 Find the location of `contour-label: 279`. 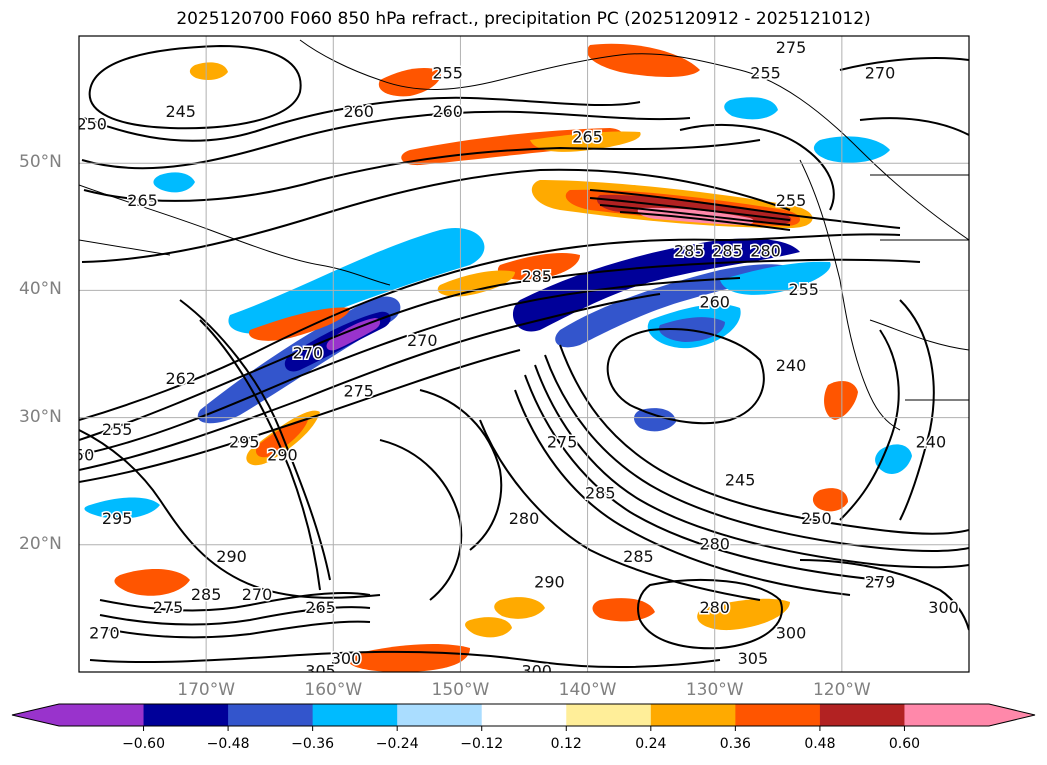

contour-label: 279 is located at coordinates (880, 581).